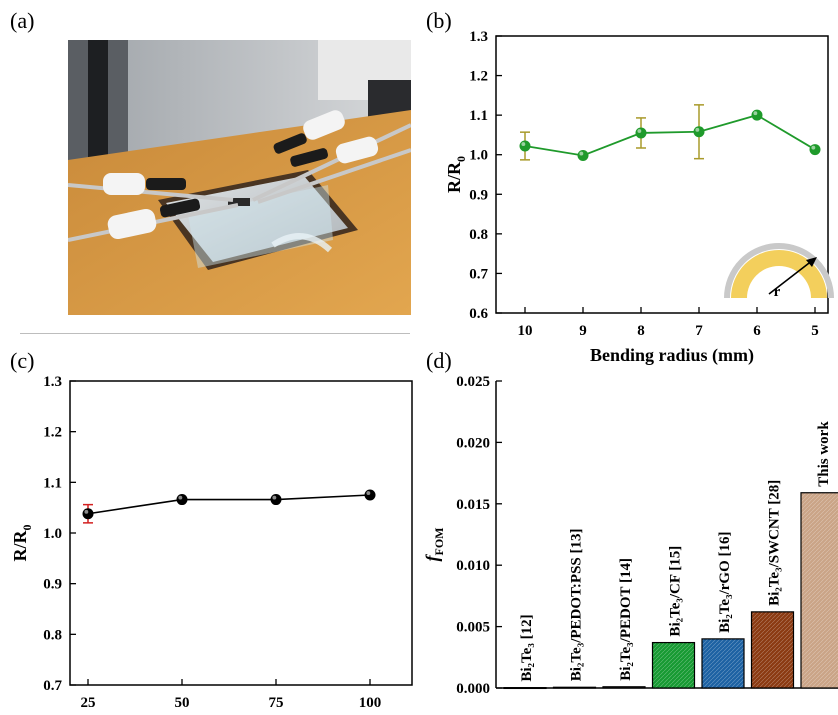  I want to click on y-axis-label: fFOM, so click(434, 545).